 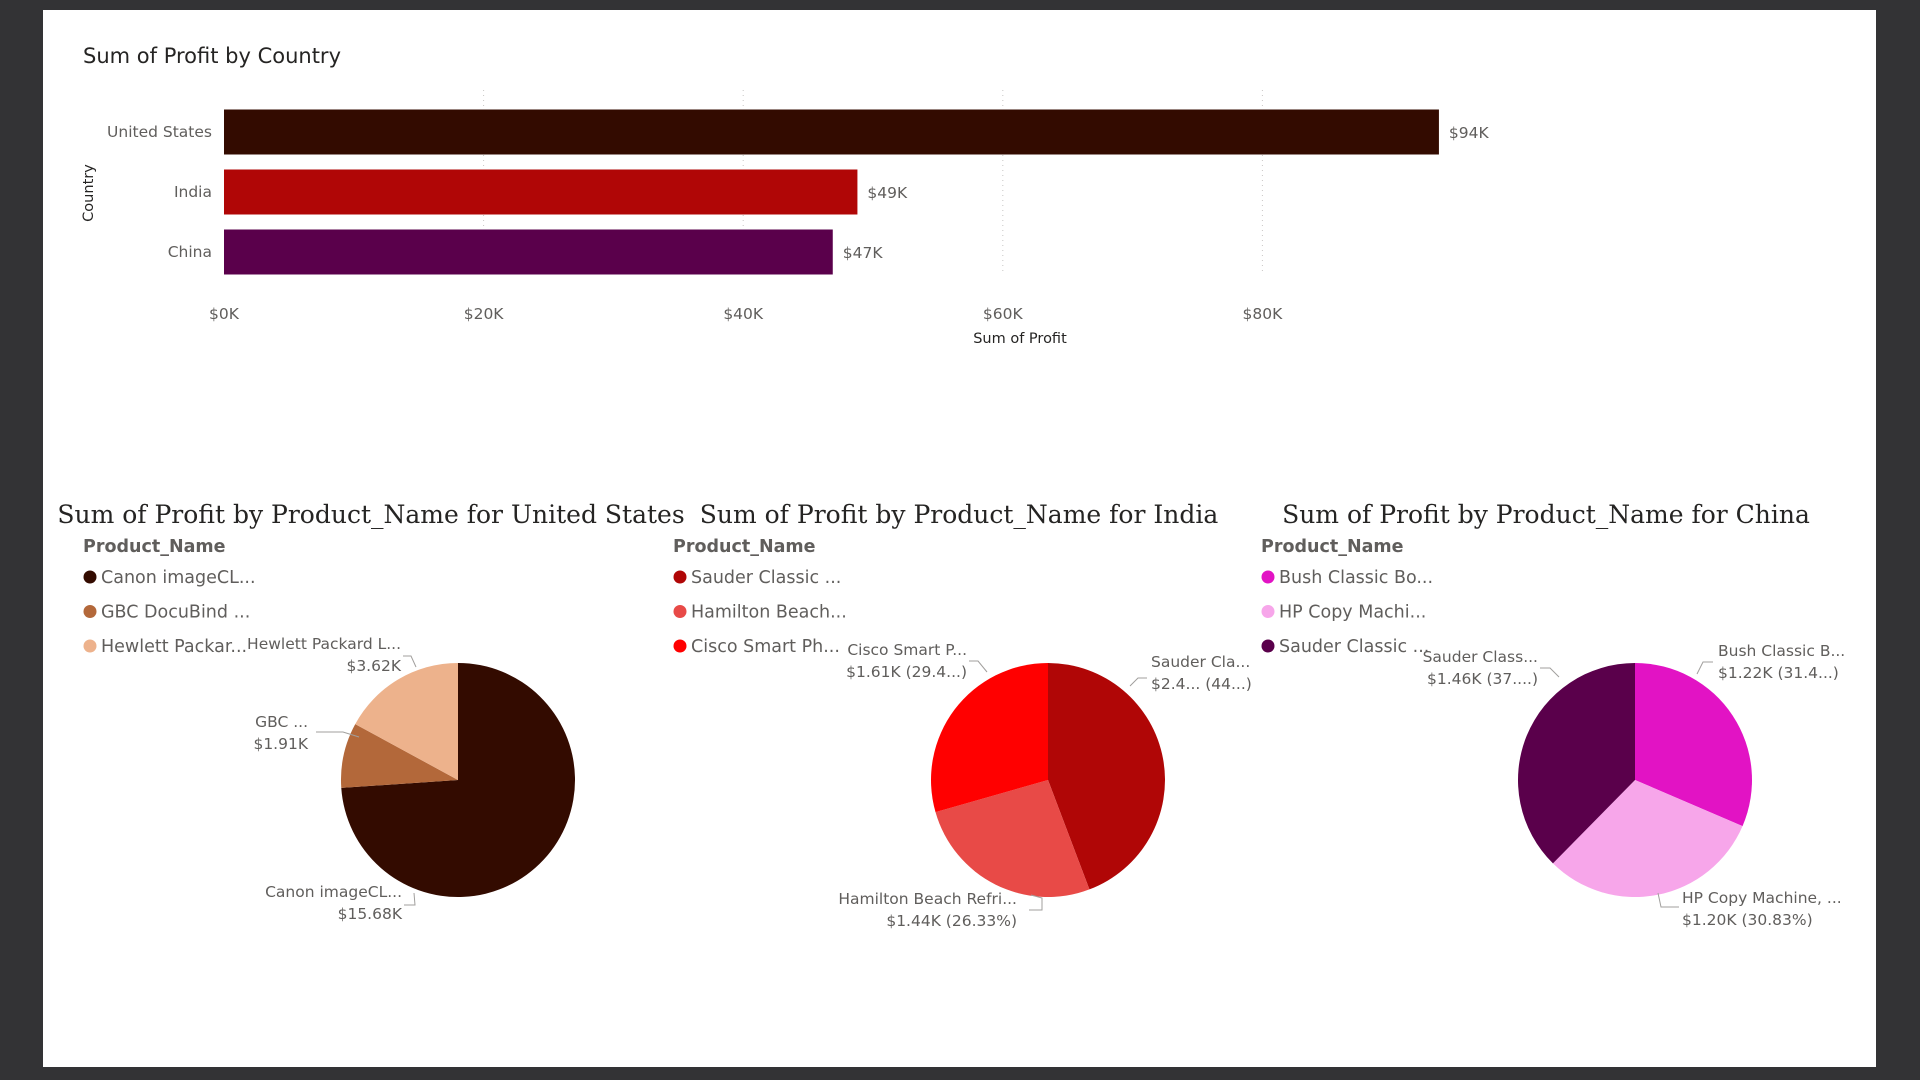 I want to click on bar-category-label: China, so click(x=190, y=252).